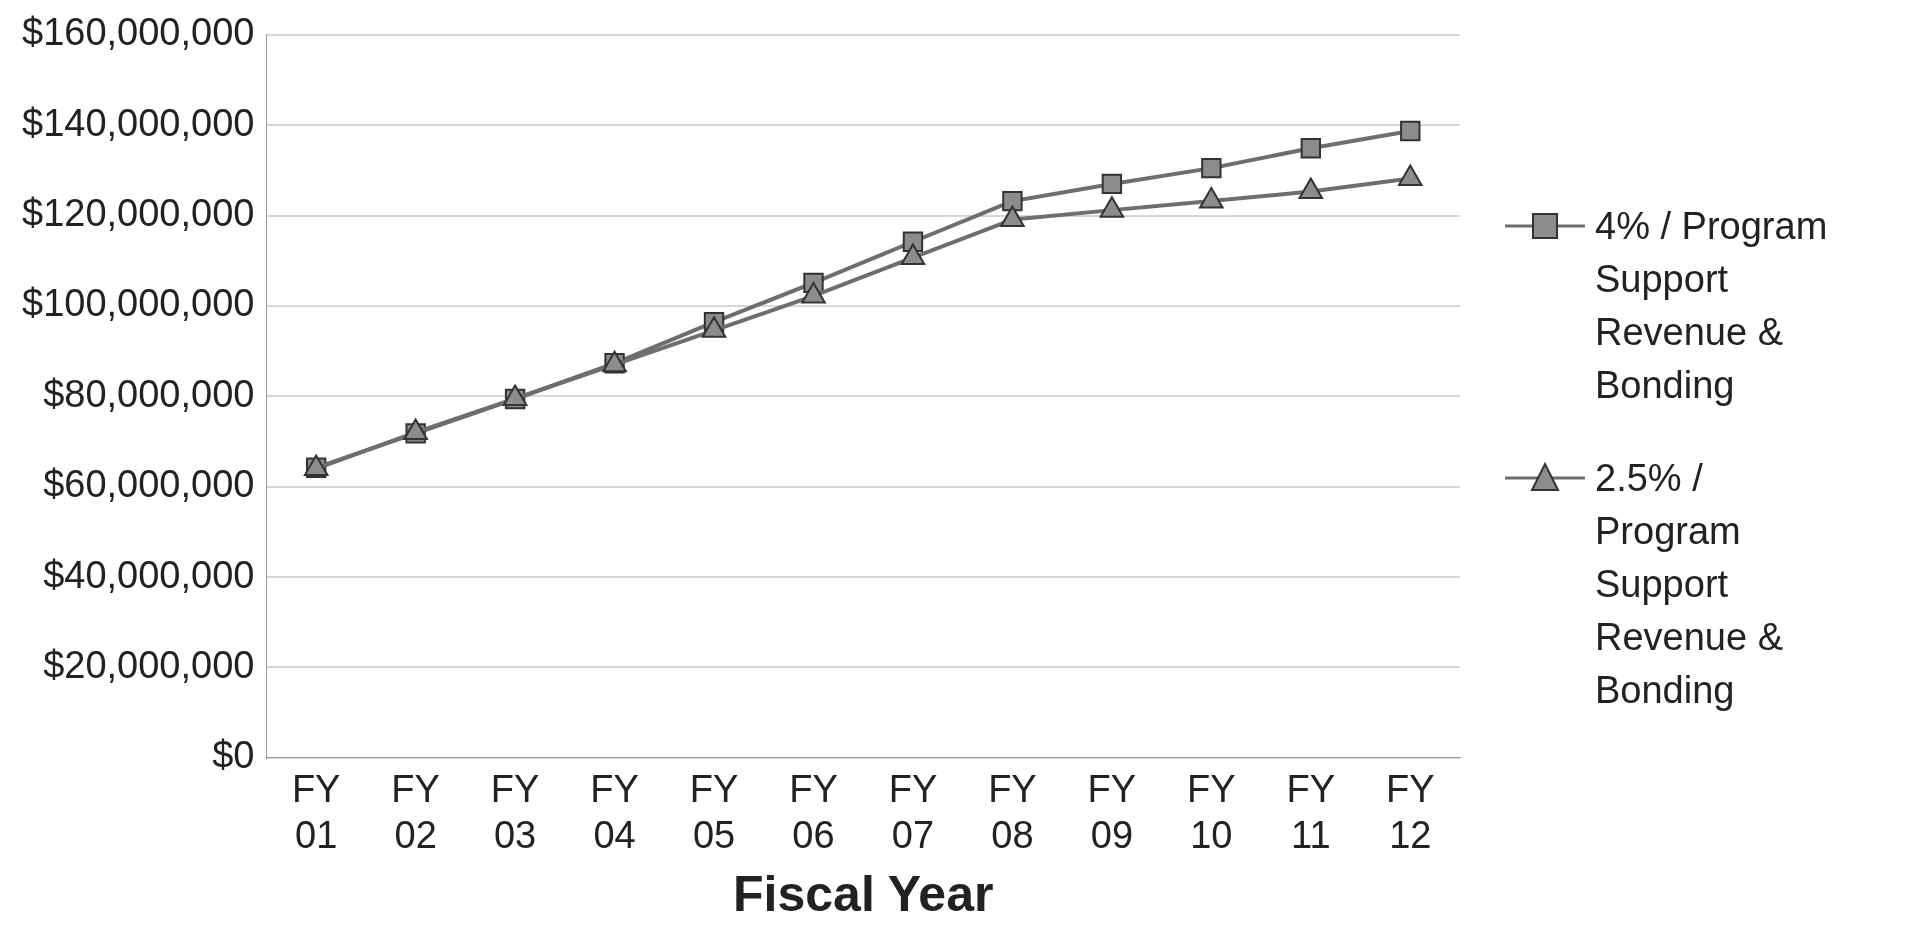  Describe the element at coordinates (614, 812) in the screenshot. I see `x-tick-label: FY 04` at that location.